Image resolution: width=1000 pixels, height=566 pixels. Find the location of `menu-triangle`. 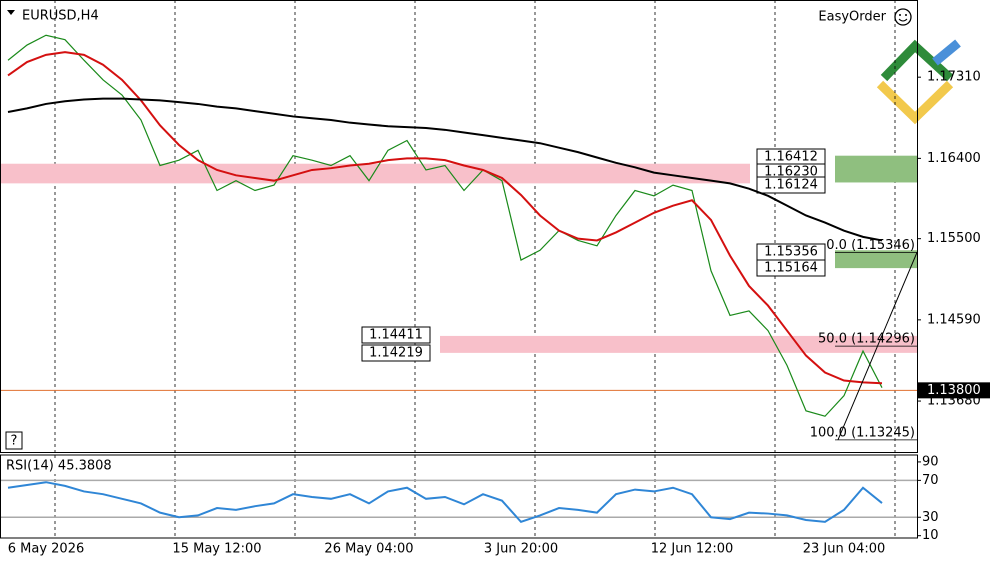

menu-triangle is located at coordinates (11, 12).